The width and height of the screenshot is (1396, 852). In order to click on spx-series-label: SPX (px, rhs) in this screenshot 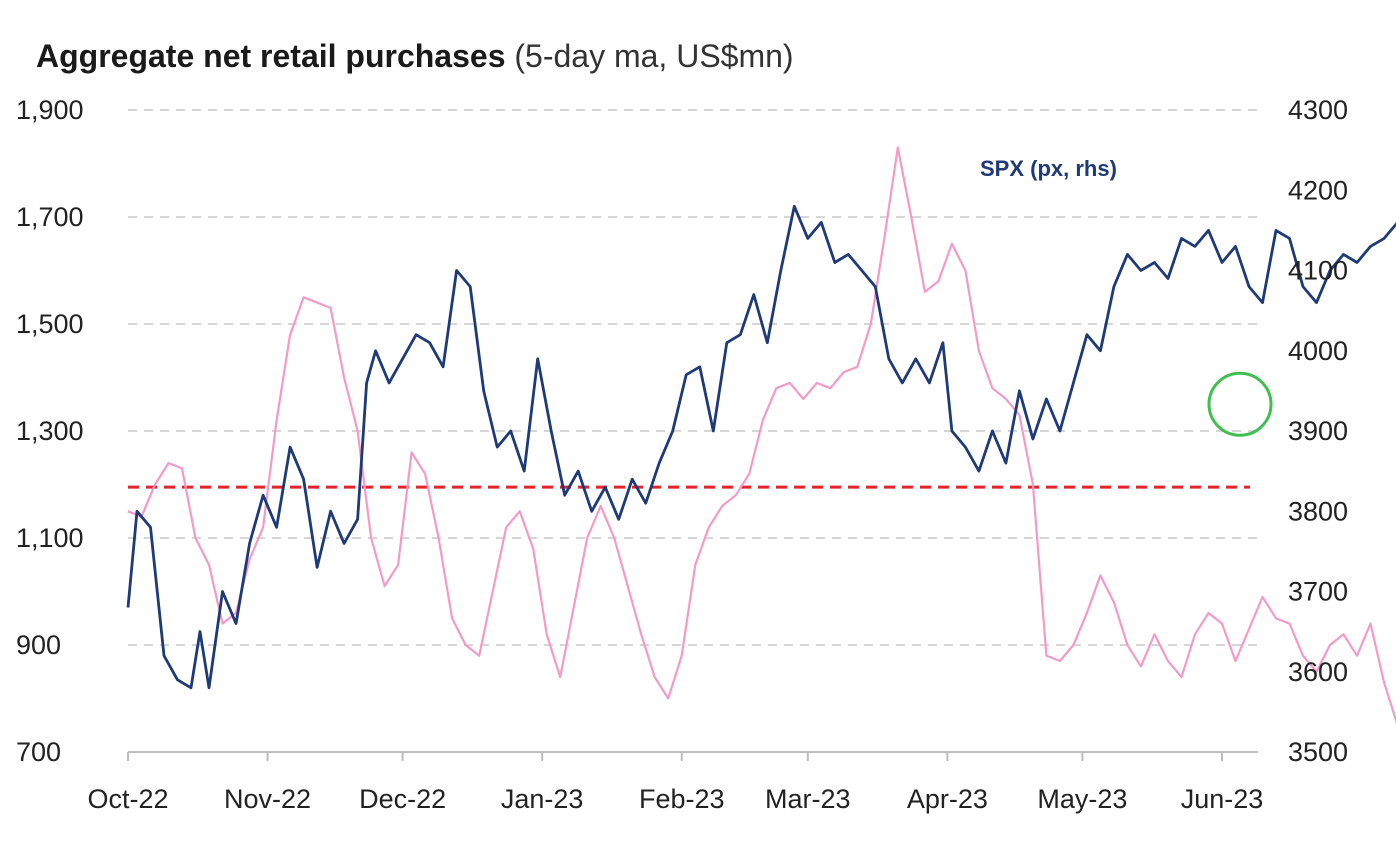, I will do `click(1048, 168)`.